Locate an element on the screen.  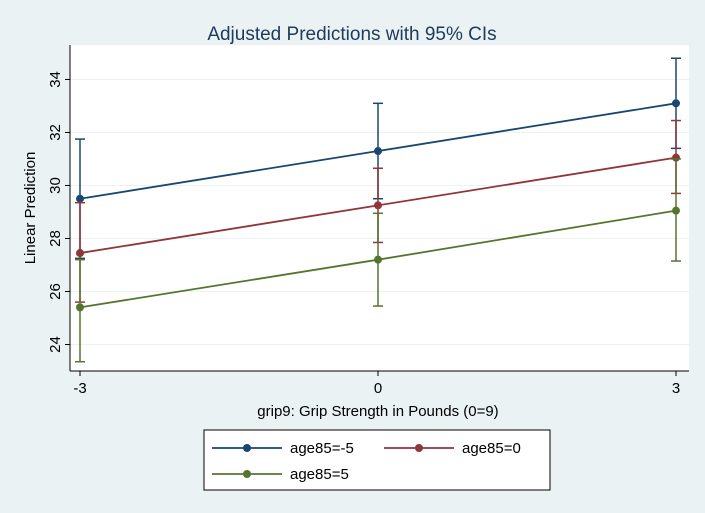
chart-title: Adjusted Predictions with 95% CIs is located at coordinates (351, 34).